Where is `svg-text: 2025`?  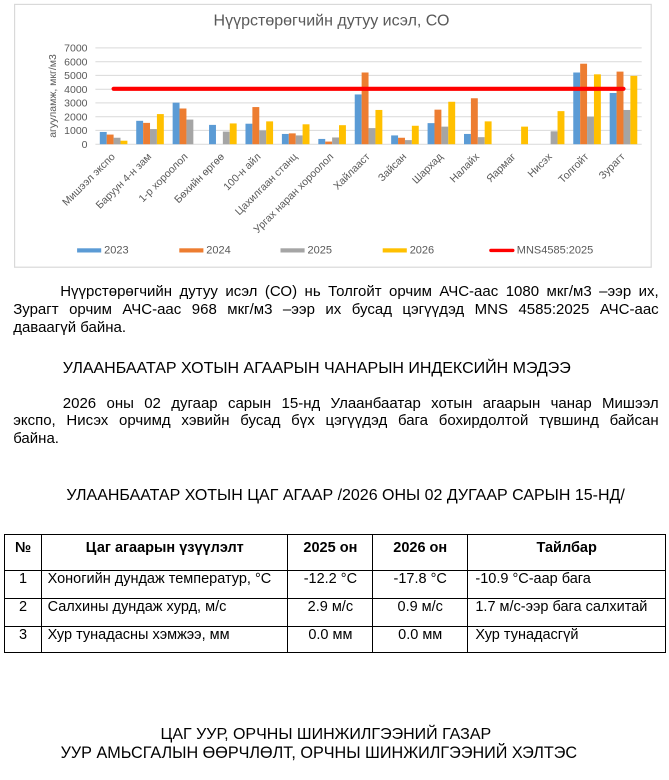 svg-text: 2025 is located at coordinates (320, 251).